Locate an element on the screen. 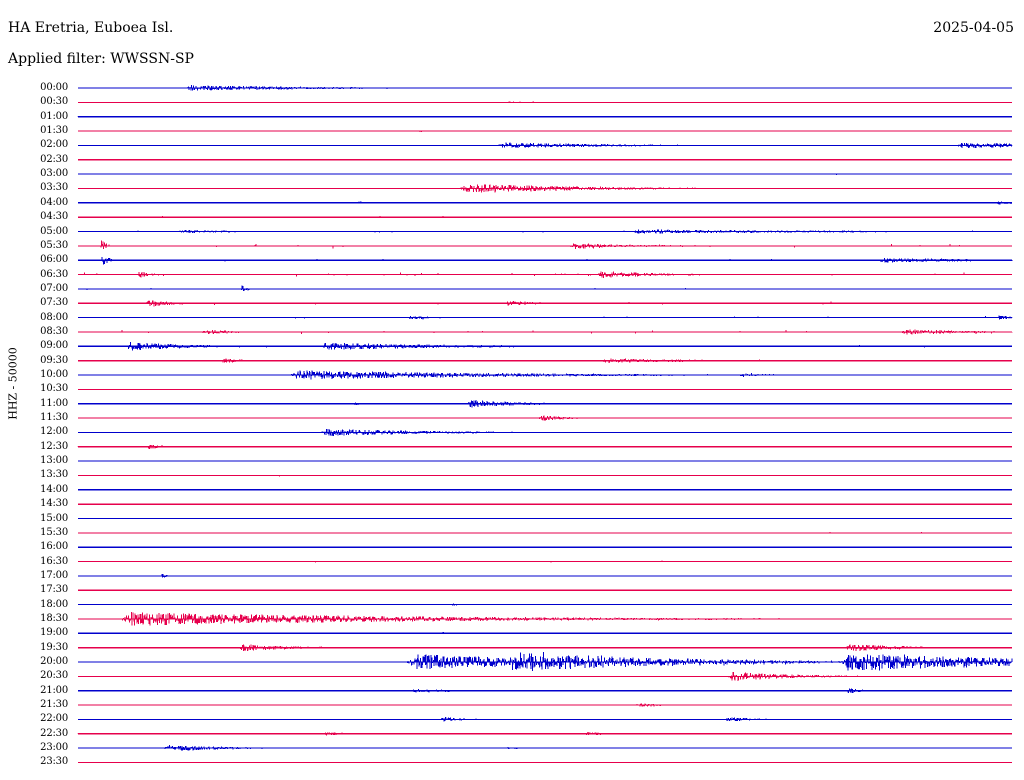  page-title: HA Eretria, Euboea Isl. is located at coordinates (91, 28).